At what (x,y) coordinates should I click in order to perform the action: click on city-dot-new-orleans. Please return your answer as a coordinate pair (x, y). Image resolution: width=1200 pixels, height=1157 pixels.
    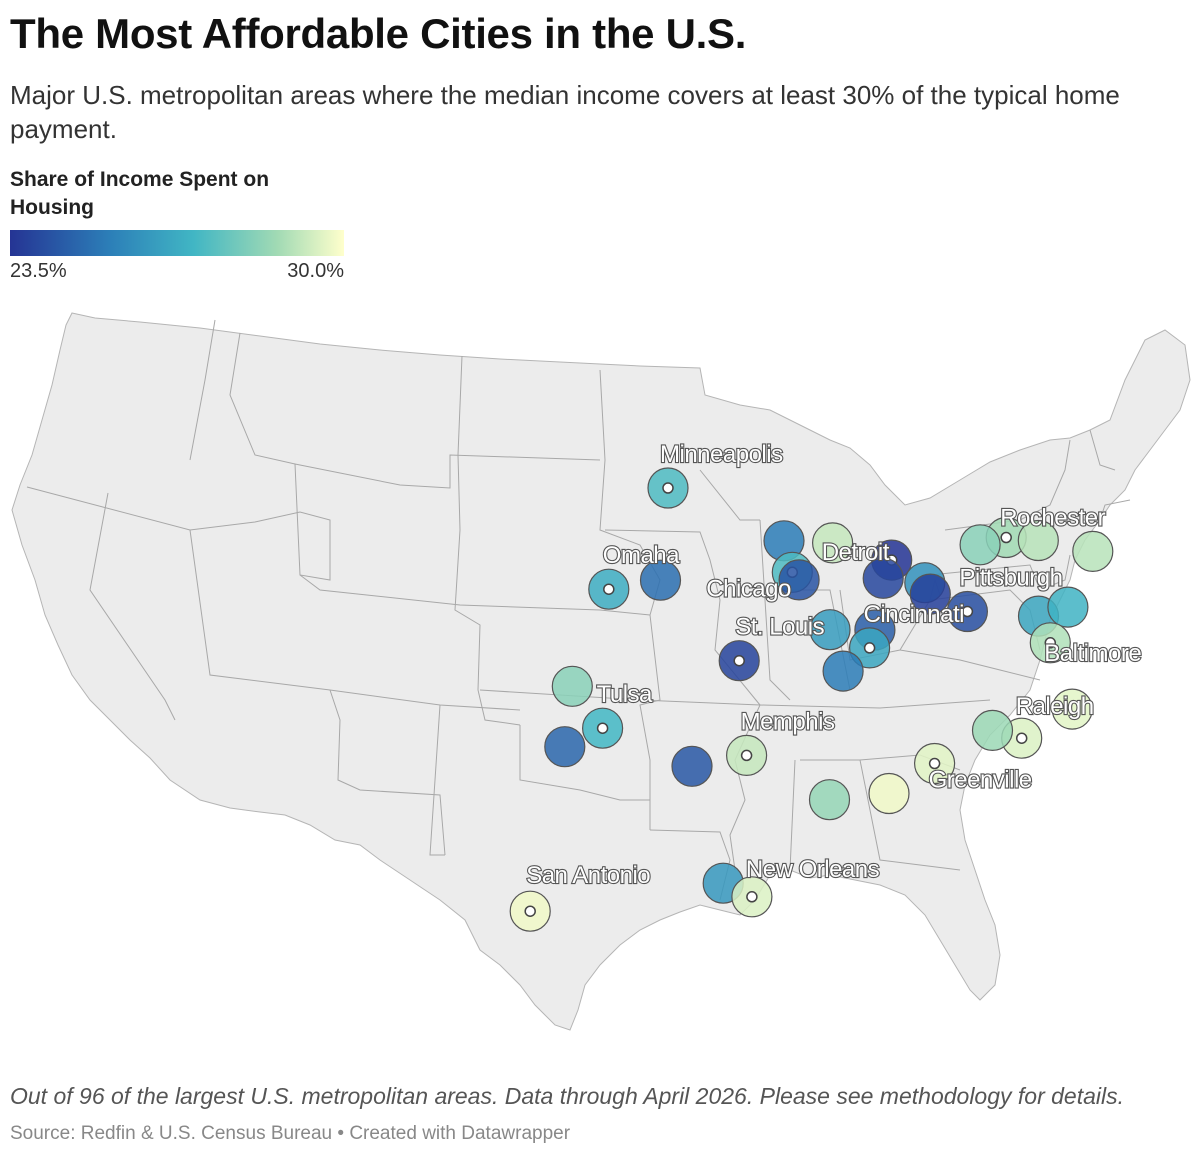
    Looking at the image, I should click on (752, 897).